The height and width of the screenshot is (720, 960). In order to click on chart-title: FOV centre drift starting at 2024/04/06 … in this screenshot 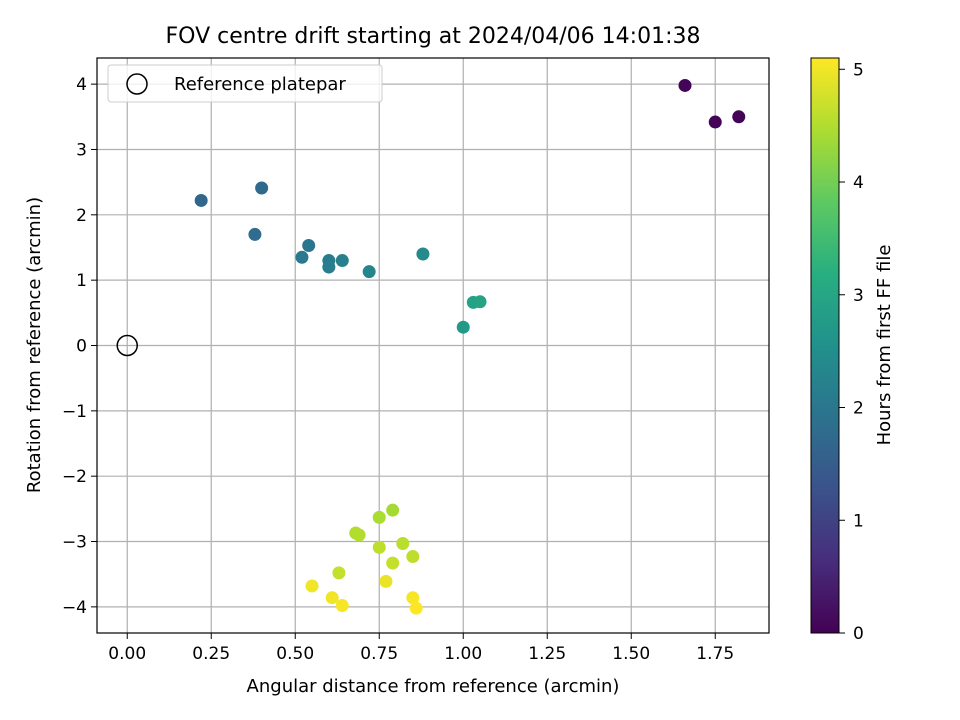, I will do `click(433, 36)`.